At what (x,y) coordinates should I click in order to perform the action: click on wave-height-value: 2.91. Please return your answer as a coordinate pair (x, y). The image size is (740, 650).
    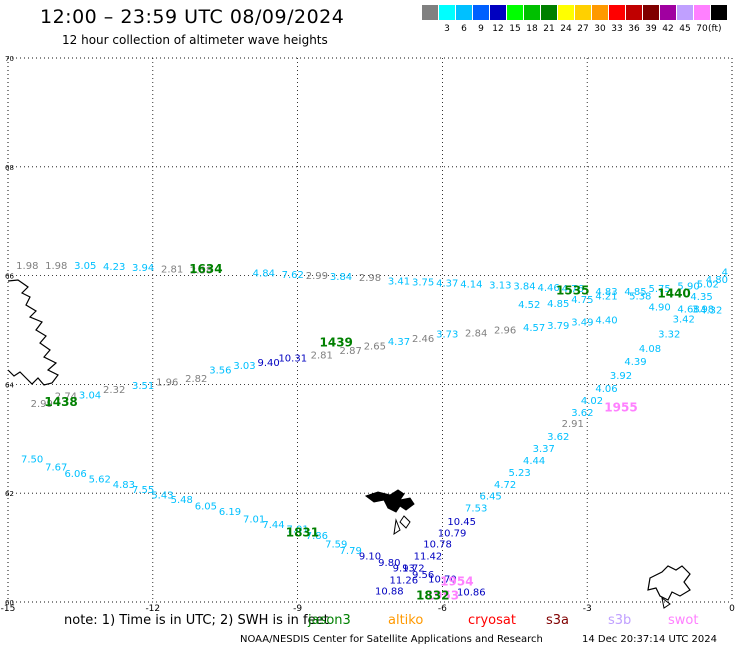
    Looking at the image, I should click on (573, 424).